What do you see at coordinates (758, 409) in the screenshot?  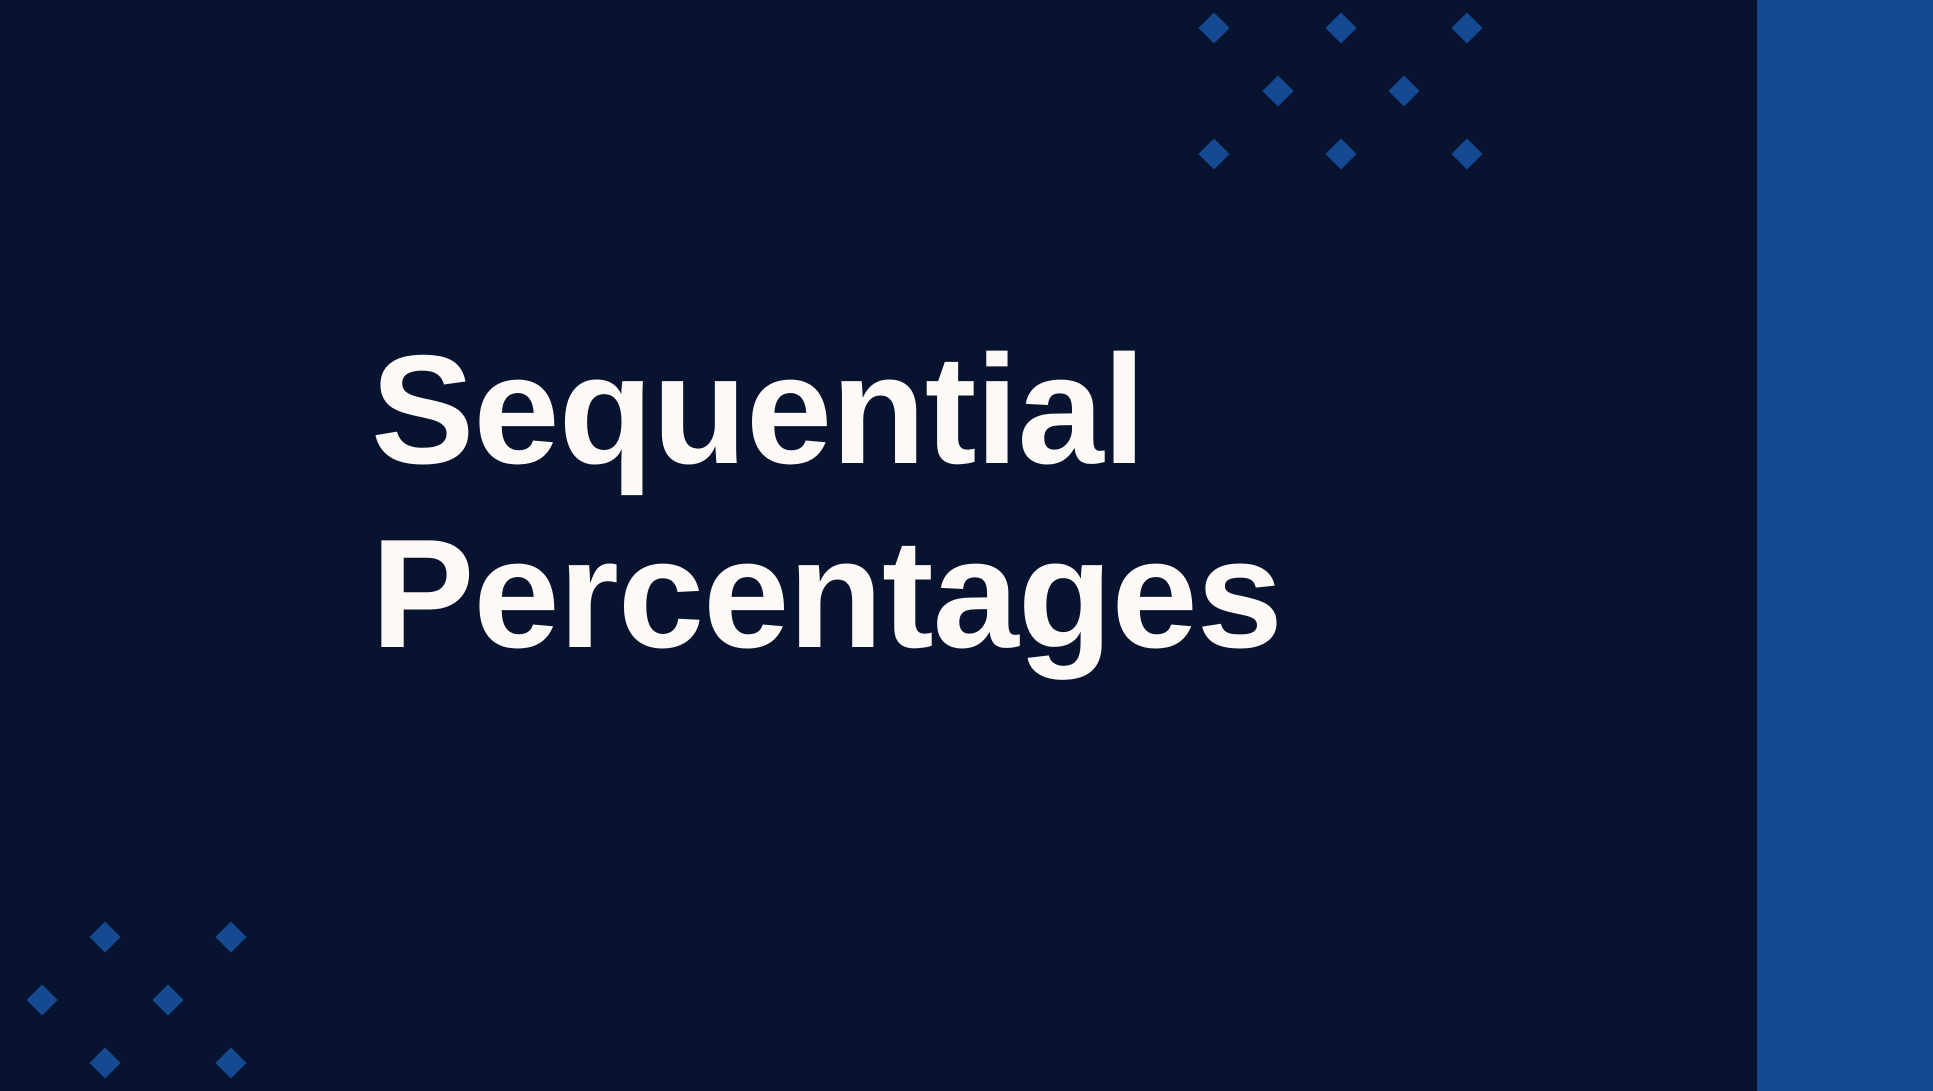 I see `slide-title-line-1: Sequential` at bounding box center [758, 409].